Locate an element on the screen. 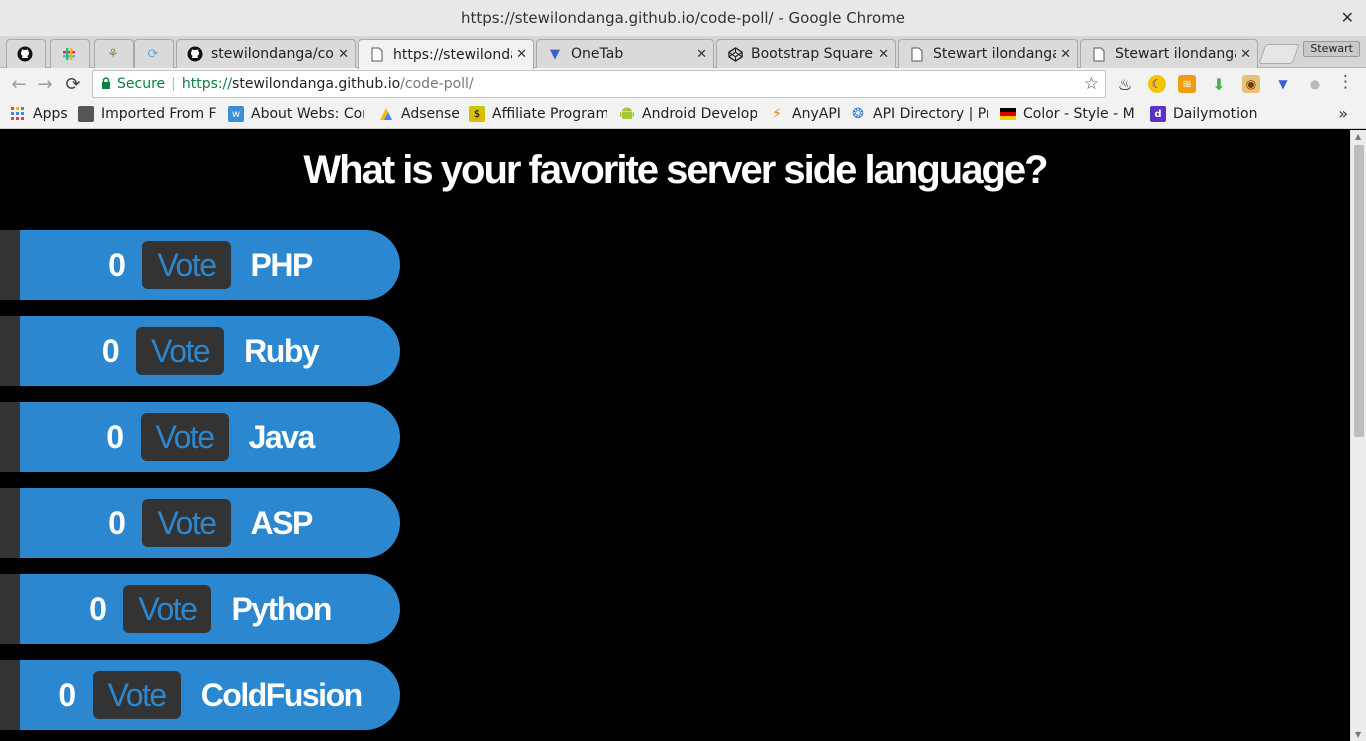 Image resolution: width=1366 pixels, height=741 pixels. bookmark-label: Android Develope is located at coordinates (699, 114).